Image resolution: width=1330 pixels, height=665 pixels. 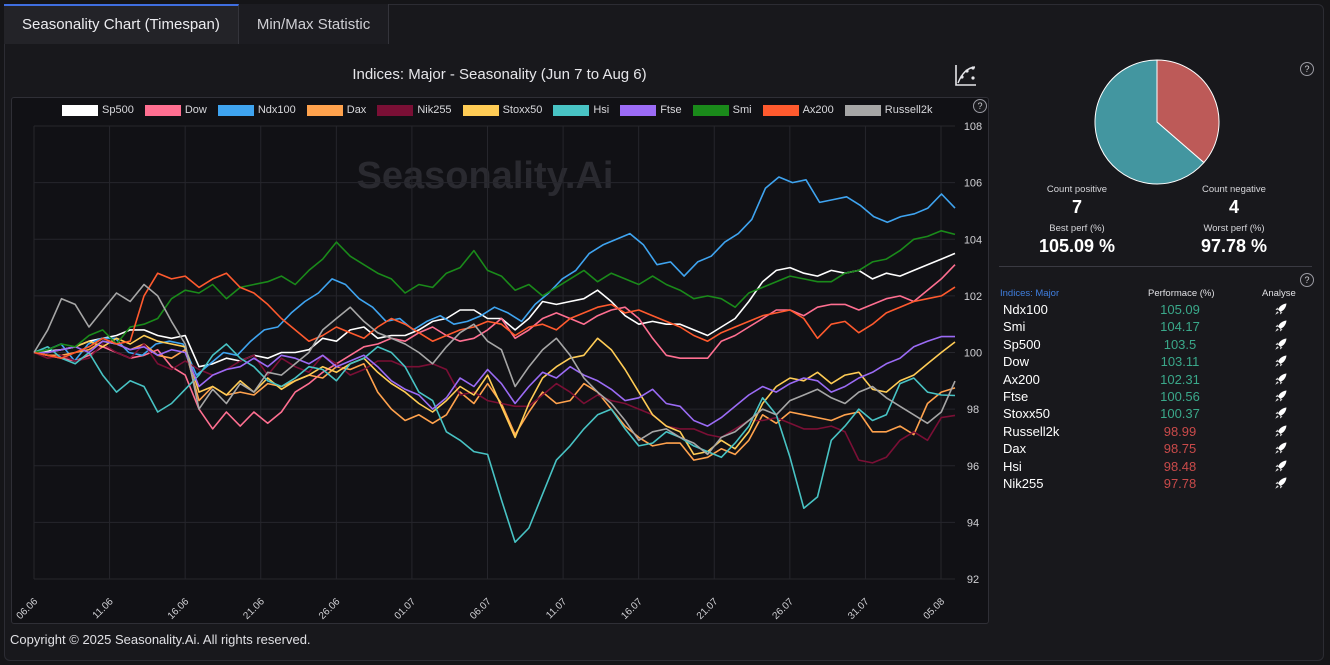 What do you see at coordinates (1234, 246) in the screenshot?
I see `worst-perf-value: 97.78 %` at bounding box center [1234, 246].